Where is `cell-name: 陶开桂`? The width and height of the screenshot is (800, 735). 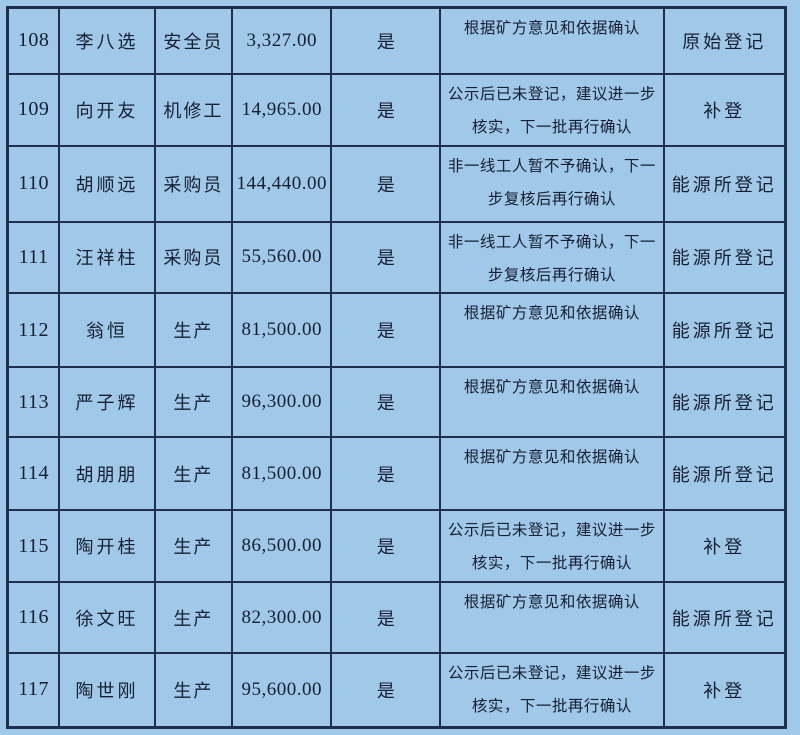
cell-name: 陶开桂 is located at coordinates (107, 546).